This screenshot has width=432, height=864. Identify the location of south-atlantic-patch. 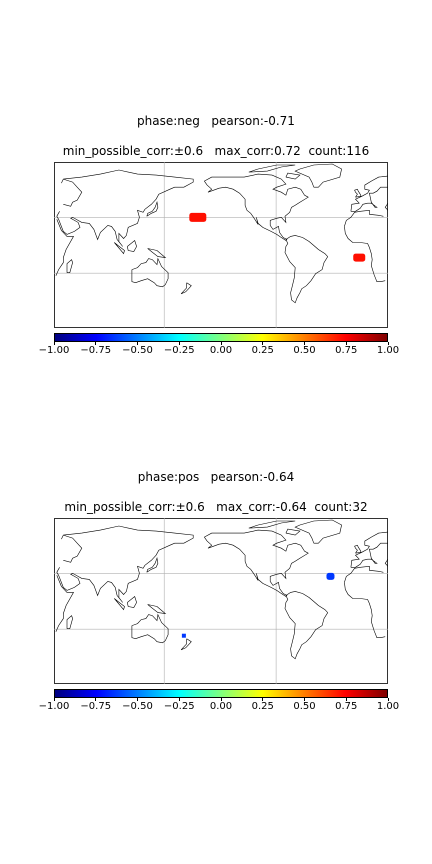
(359, 257).